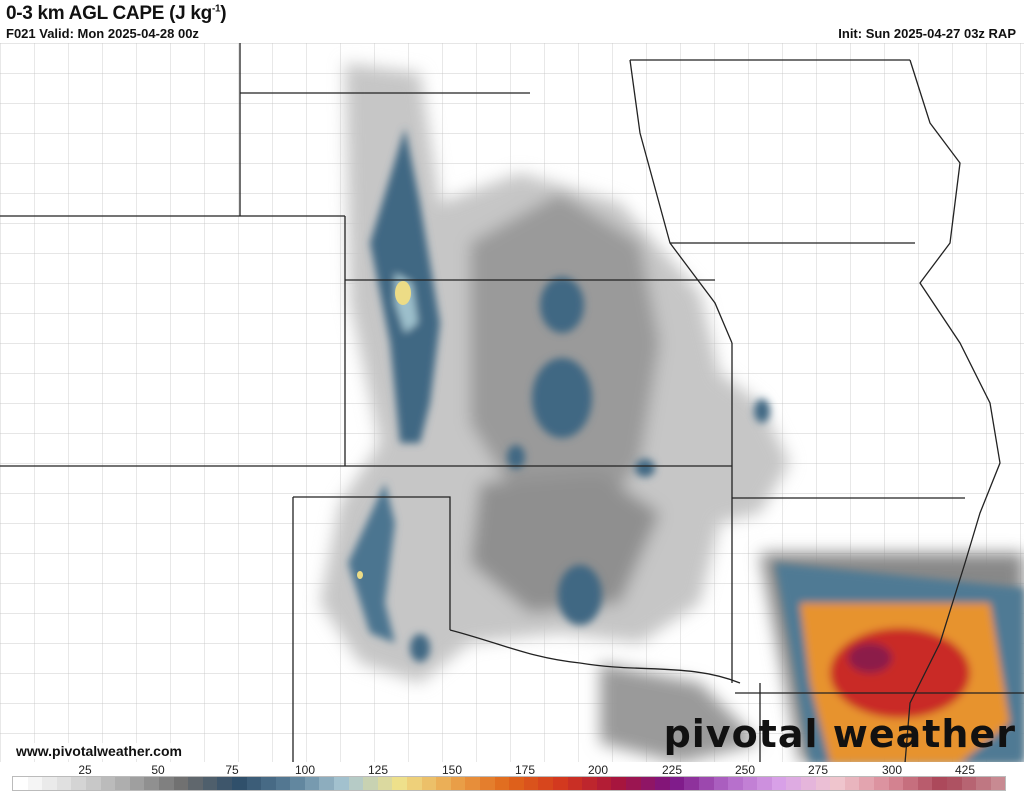 The width and height of the screenshot is (1024, 791). Describe the element at coordinates (109, 13) in the screenshot. I see `title-text: 0-3 km AGL CAPE (J kg` at that location.